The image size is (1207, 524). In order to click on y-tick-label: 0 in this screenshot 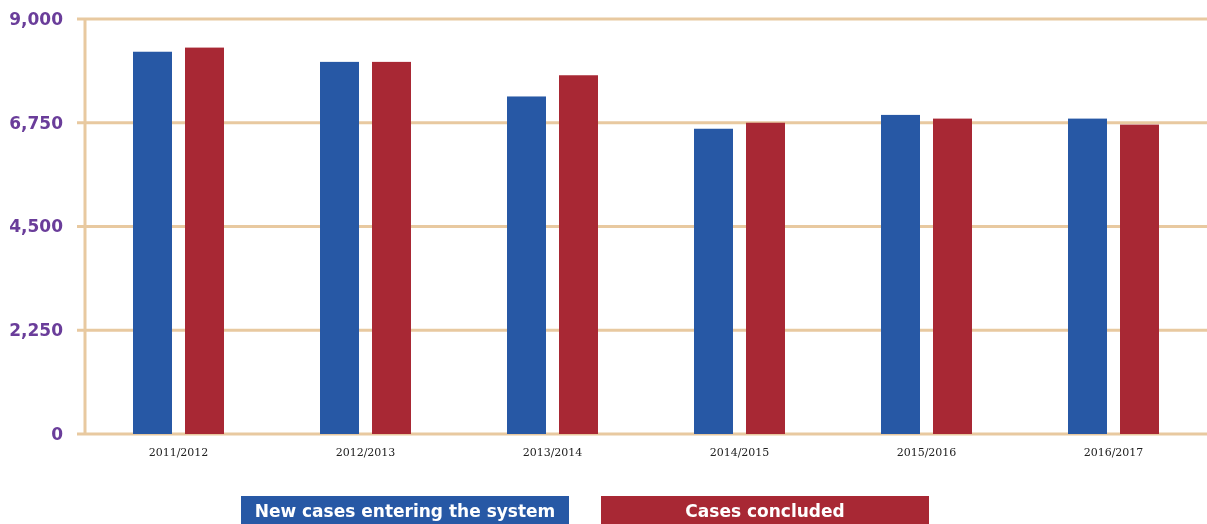, I will do `click(57, 433)`.